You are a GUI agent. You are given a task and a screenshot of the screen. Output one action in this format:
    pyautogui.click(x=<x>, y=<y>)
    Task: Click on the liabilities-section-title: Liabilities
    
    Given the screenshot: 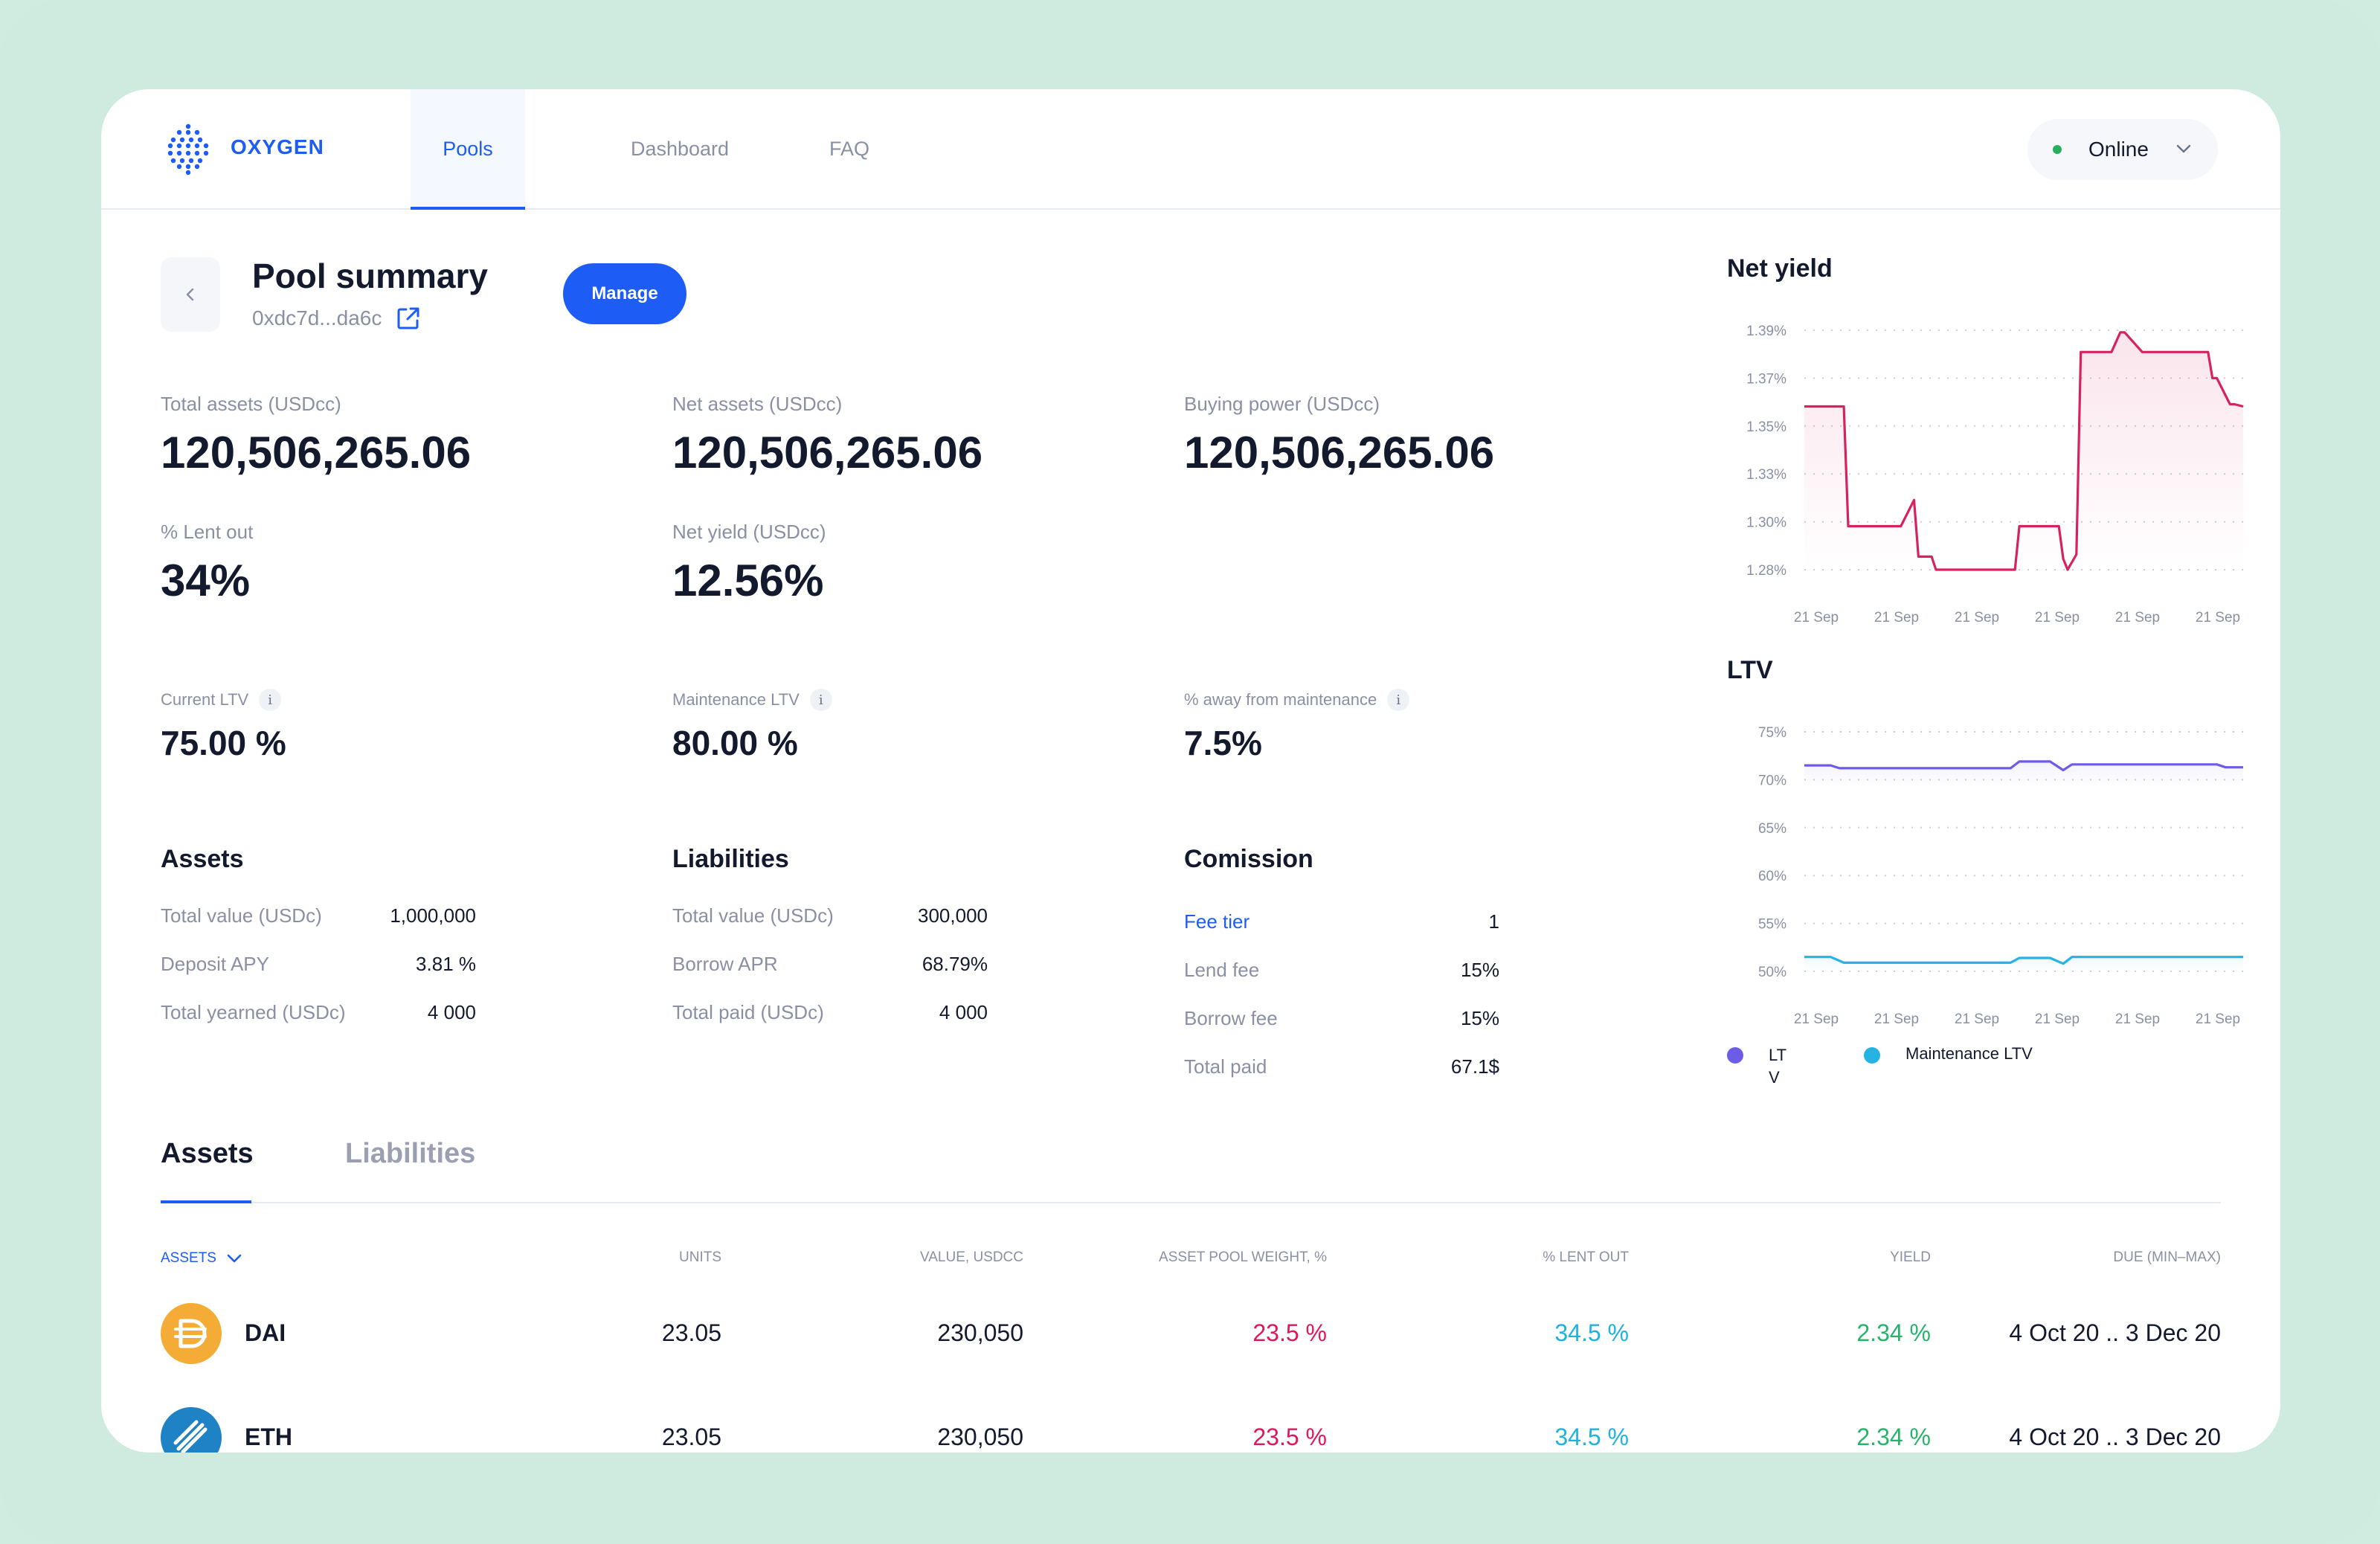 What is the action you would take?
    pyautogui.click(x=731, y=859)
    